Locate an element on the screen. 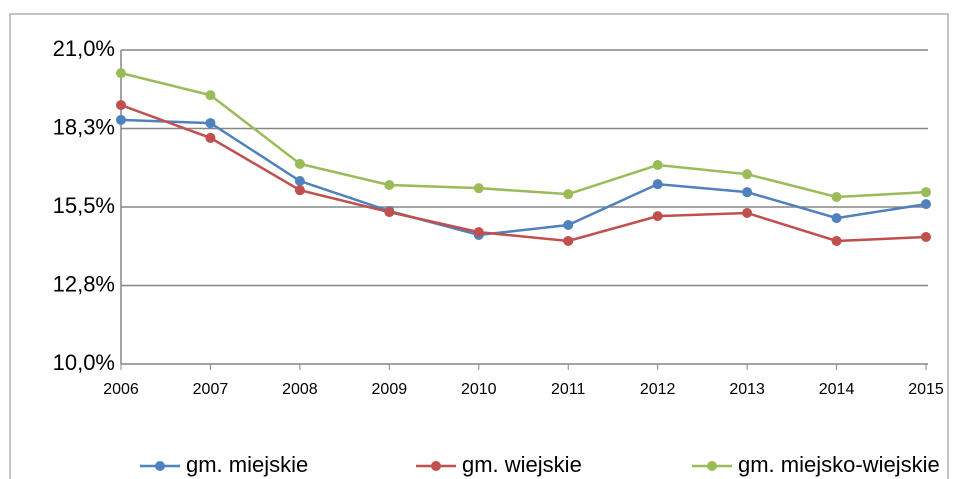 This screenshot has height=479, width=953. y-tick-label: 10,0% is located at coordinates (84, 362).